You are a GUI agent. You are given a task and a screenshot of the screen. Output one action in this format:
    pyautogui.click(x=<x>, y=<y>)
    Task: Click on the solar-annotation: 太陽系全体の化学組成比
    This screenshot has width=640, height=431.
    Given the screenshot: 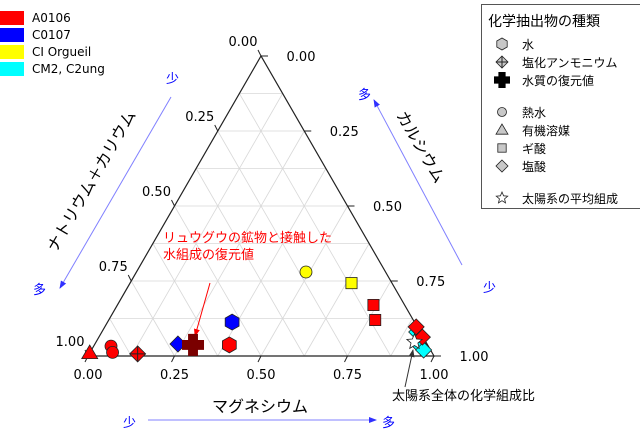 What is the action you would take?
    pyautogui.click(x=464, y=396)
    